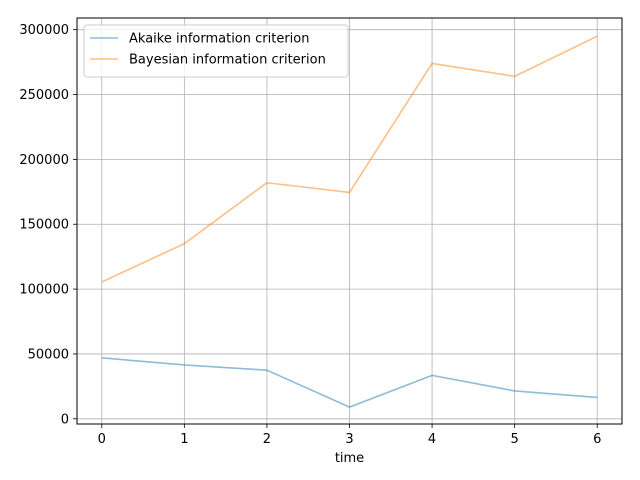 The height and width of the screenshot is (480, 640). I want to click on y-tick-label: 0, so click(65, 419).